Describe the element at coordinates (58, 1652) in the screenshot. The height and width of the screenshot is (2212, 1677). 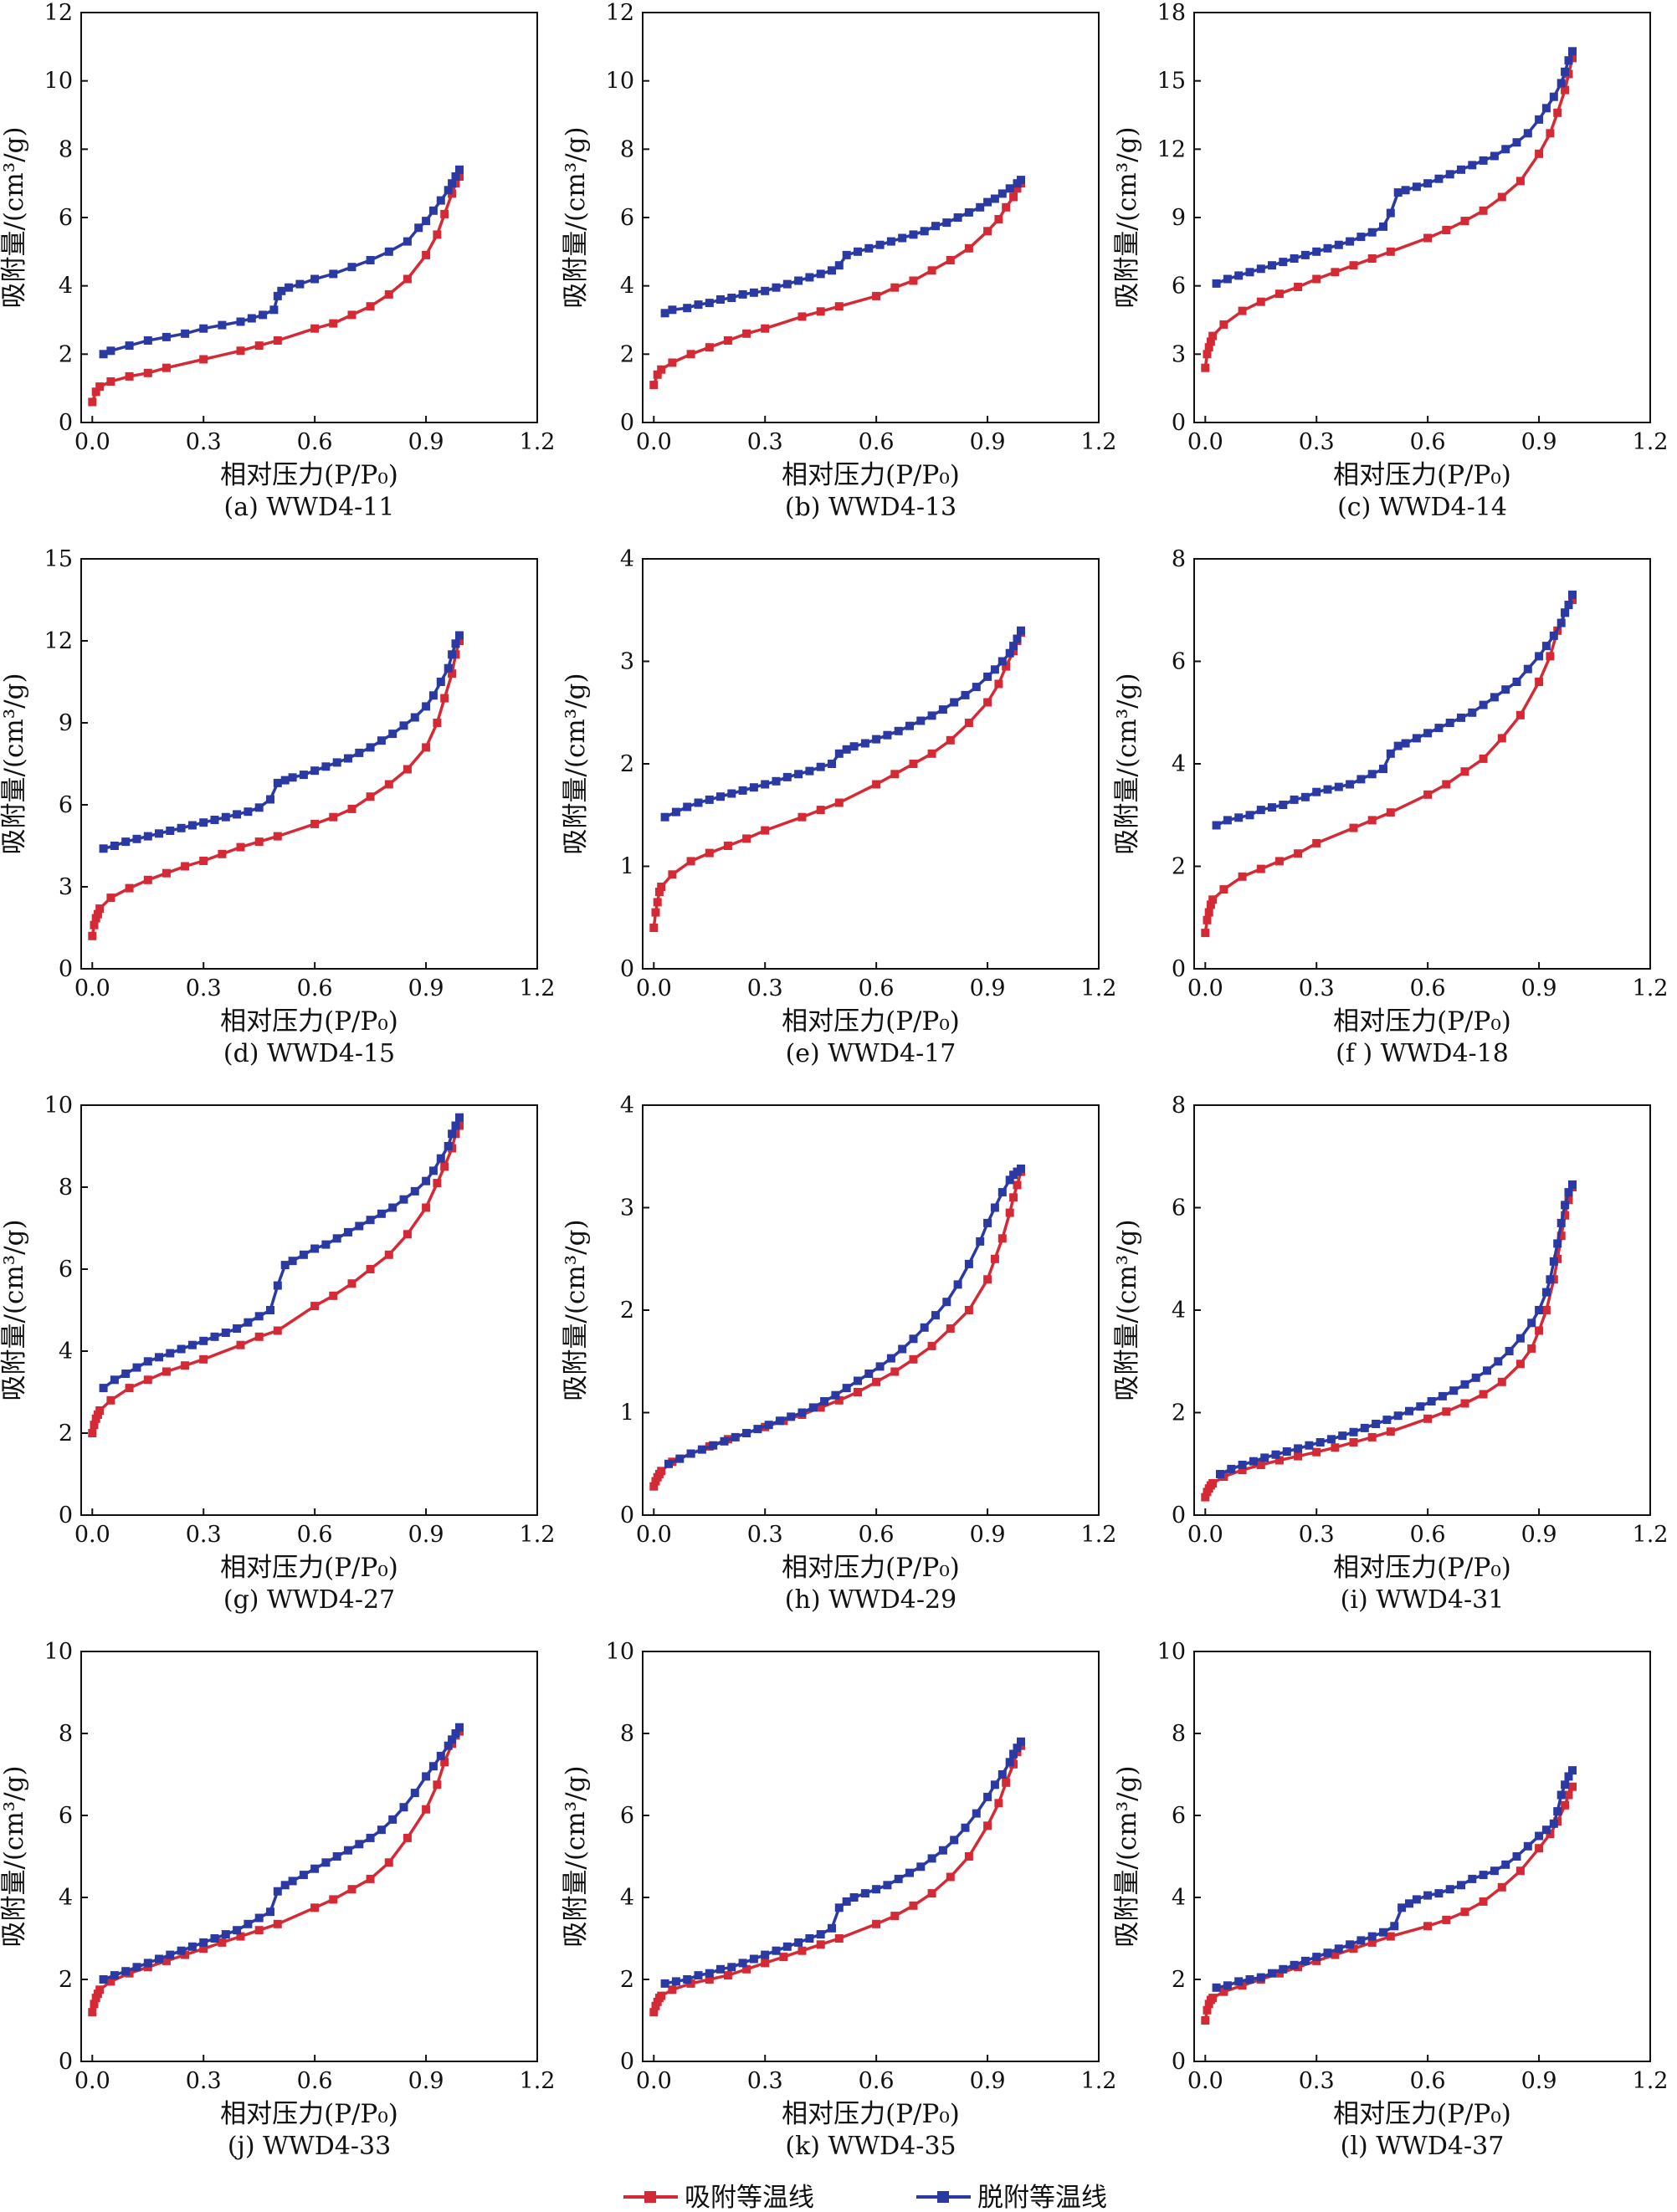
I see `y-tick-label: 10` at that location.